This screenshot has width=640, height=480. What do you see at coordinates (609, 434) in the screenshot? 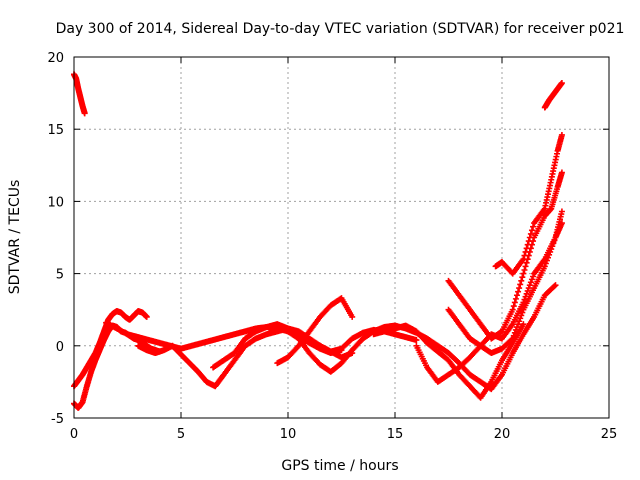
I see `x-tick-label: 25` at bounding box center [609, 434].